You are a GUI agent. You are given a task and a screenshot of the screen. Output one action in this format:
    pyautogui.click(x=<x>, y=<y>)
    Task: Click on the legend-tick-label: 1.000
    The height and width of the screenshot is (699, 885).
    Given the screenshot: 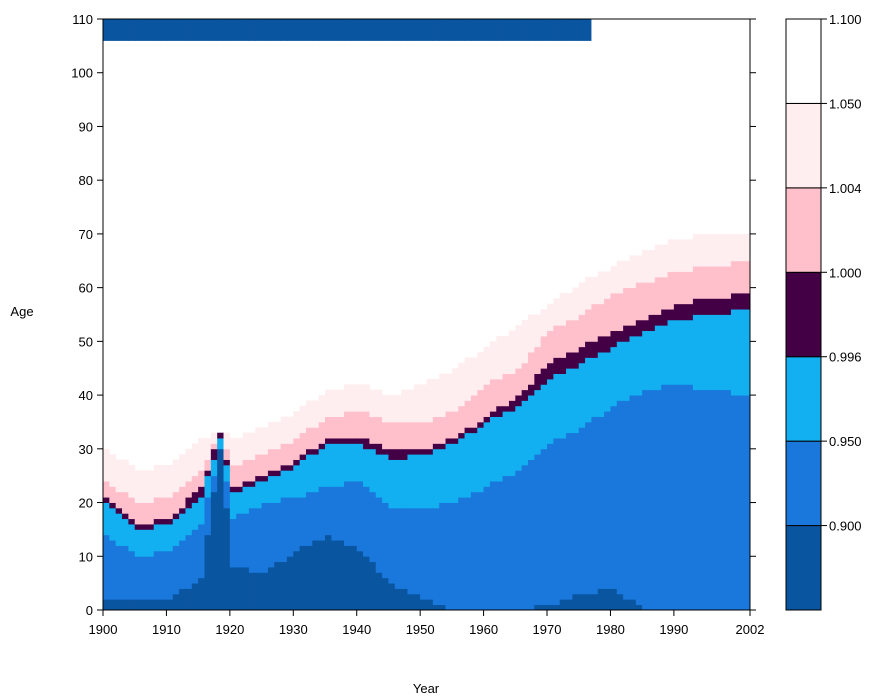 What is the action you would take?
    pyautogui.click(x=845, y=272)
    